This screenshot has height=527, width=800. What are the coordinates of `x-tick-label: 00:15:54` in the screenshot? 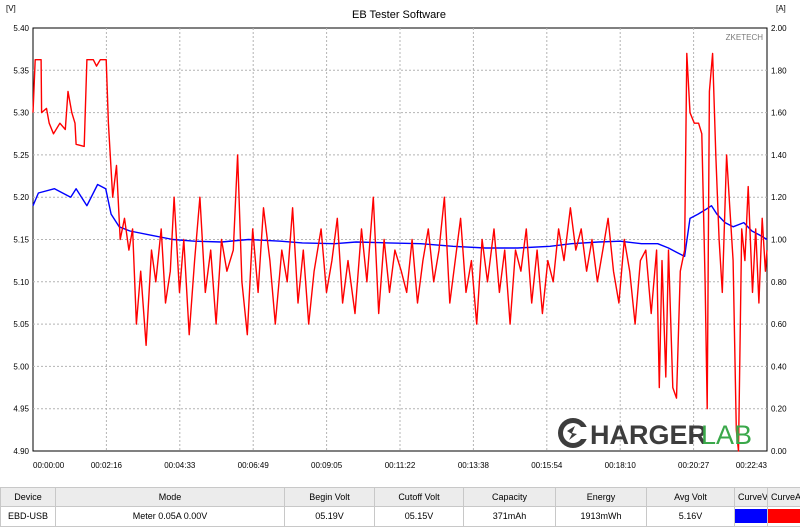 It's located at (547, 465).